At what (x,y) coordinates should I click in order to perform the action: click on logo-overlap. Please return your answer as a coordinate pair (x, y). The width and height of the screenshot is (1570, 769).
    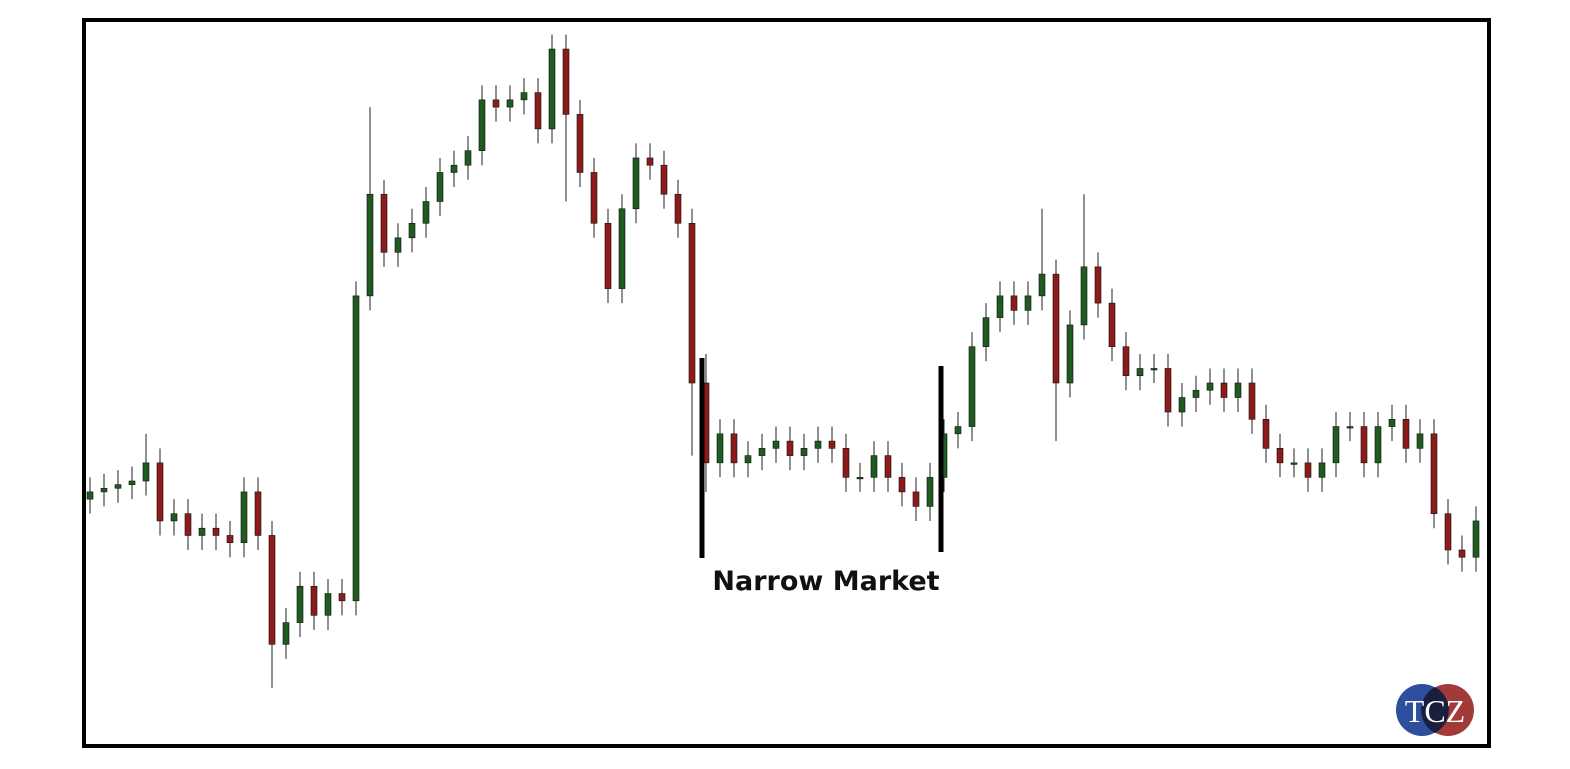
    Looking at the image, I should click on (1435, 710).